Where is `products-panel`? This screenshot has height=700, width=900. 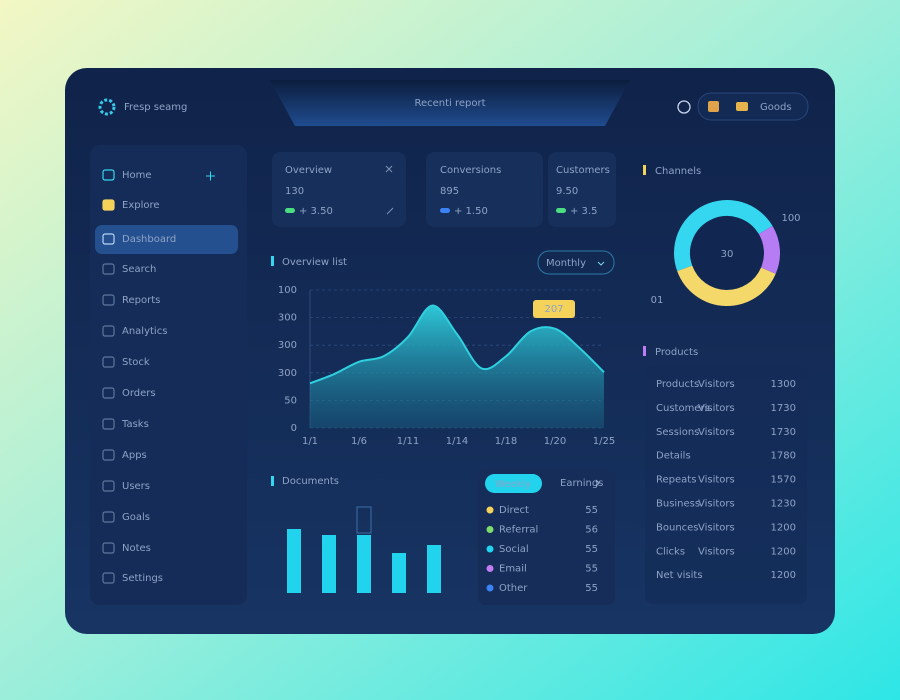
products-panel is located at coordinates (726, 485).